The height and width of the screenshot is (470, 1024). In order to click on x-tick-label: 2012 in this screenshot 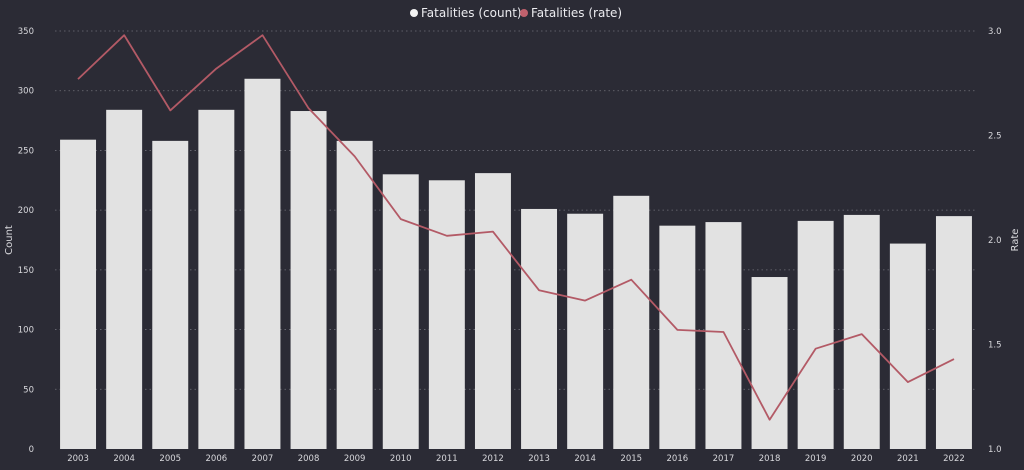, I will do `click(493, 459)`.